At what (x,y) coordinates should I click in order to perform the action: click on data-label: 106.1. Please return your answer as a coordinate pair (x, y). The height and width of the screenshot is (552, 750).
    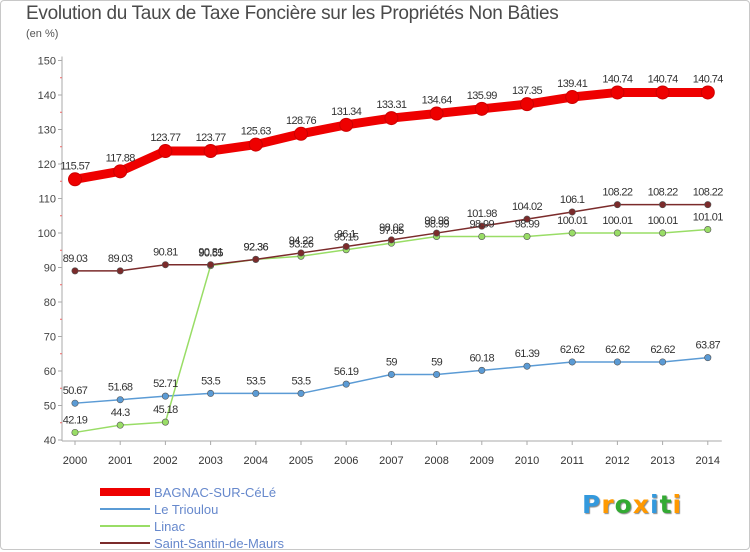
    Looking at the image, I should click on (572, 200).